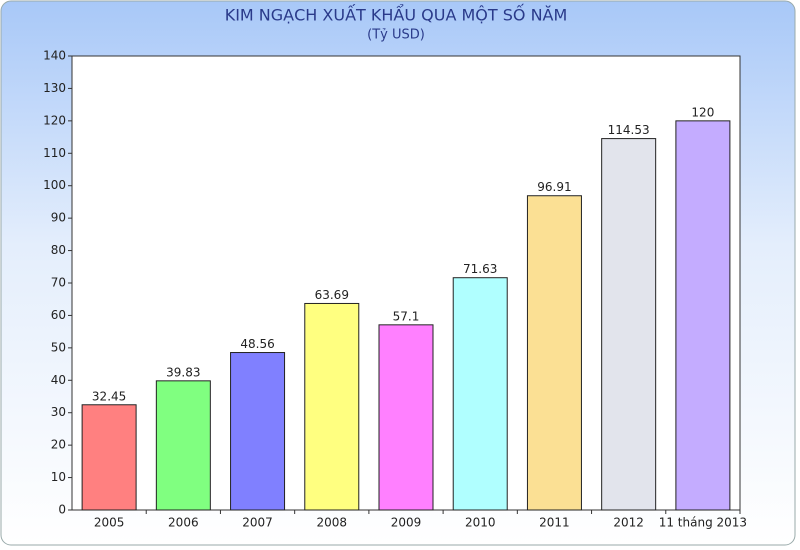 This screenshot has height=550, width=800. I want to click on x-tick-label: 2009, so click(406, 523).